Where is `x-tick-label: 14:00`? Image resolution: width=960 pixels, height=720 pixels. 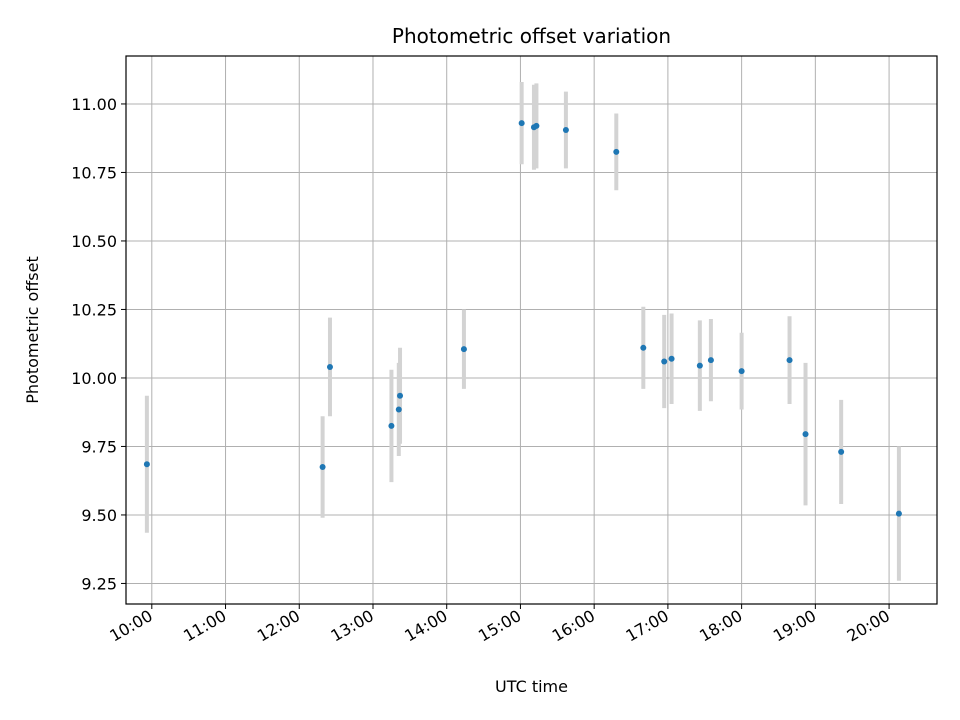 x-tick-label: 14:00 is located at coordinates (425, 626).